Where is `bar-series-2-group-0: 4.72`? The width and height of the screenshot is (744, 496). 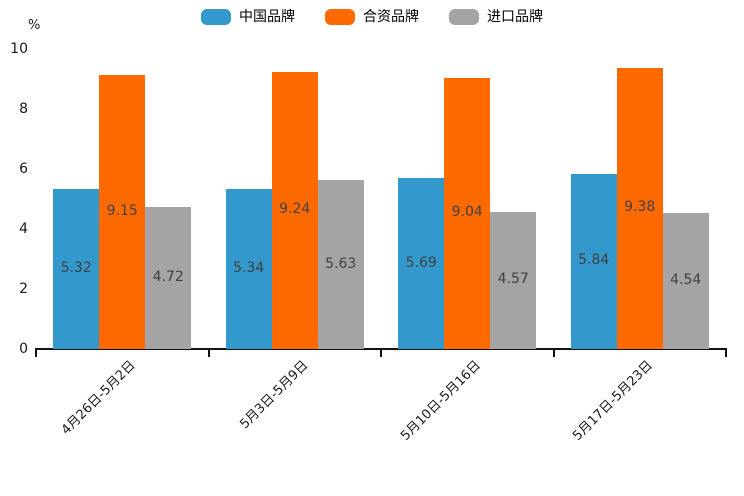
bar-series-2-group-0: 4.72 is located at coordinates (168, 278).